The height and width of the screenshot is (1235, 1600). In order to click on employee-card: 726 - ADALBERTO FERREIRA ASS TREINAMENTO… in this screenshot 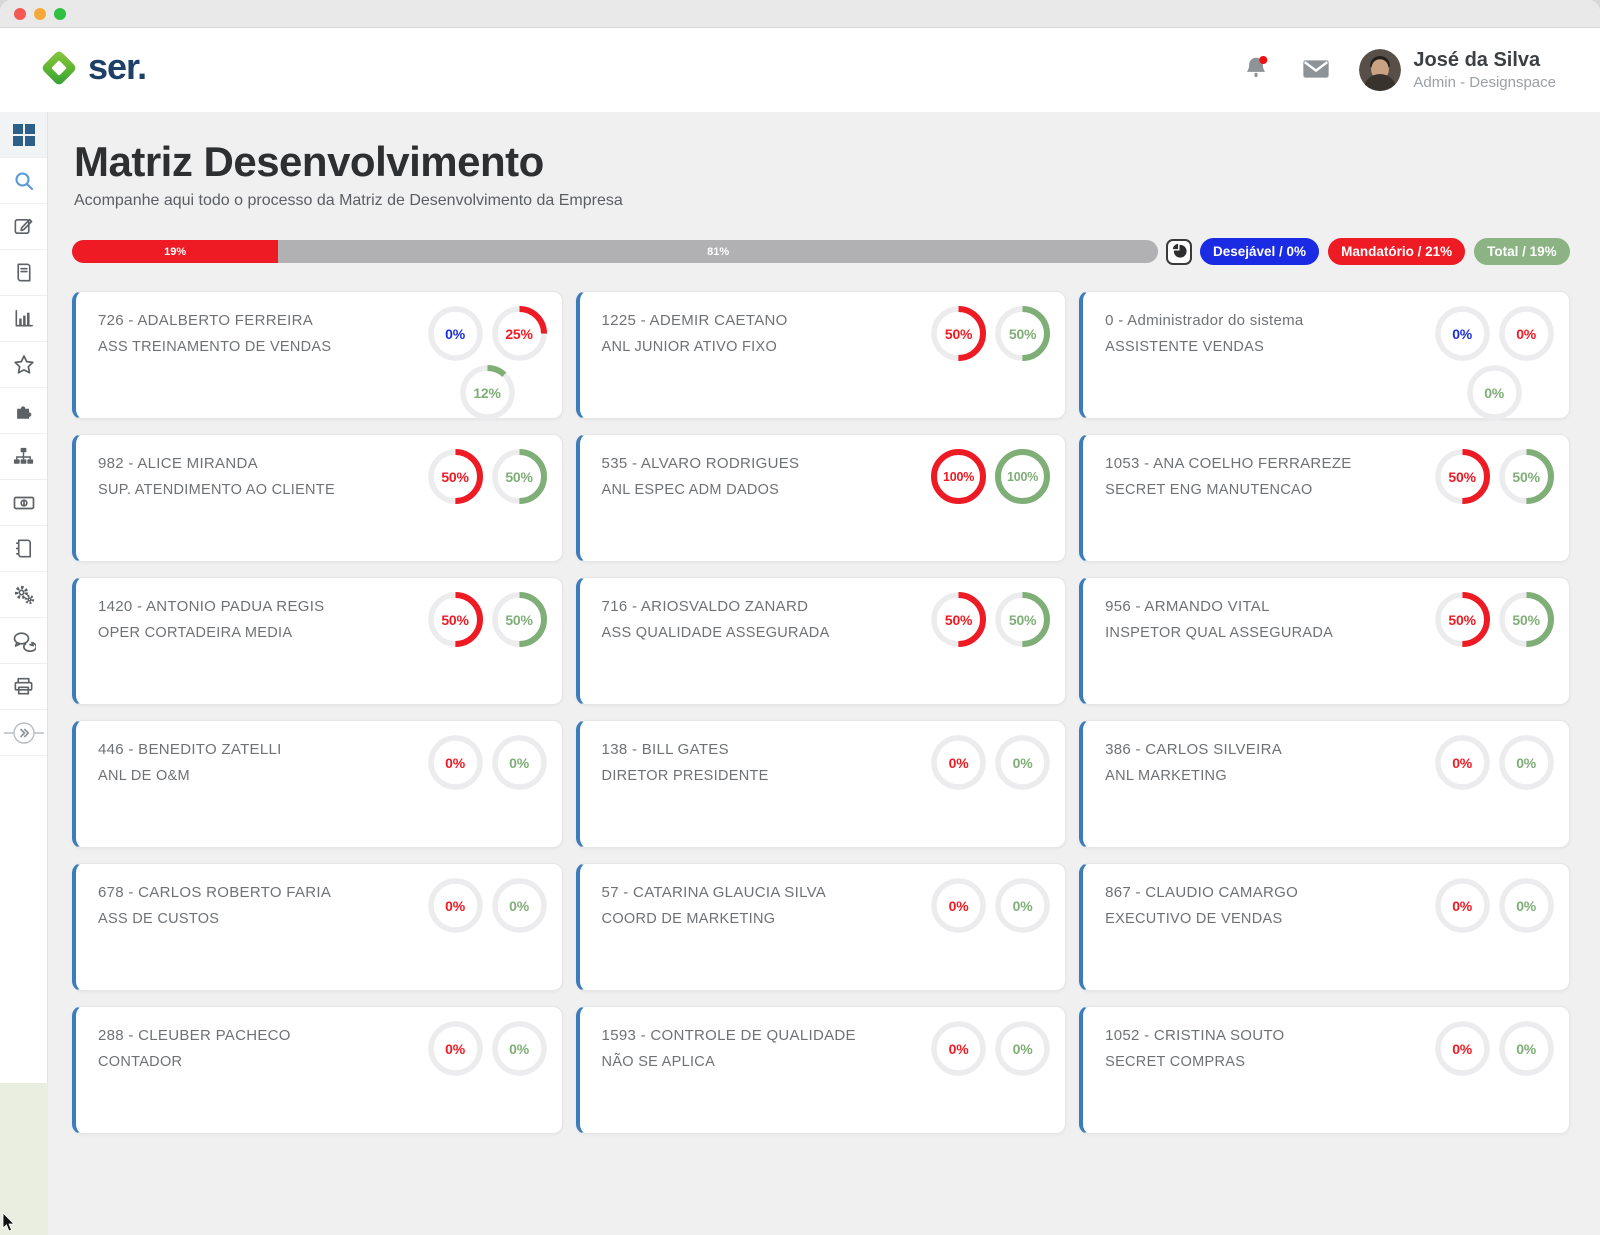, I will do `click(317, 355)`.